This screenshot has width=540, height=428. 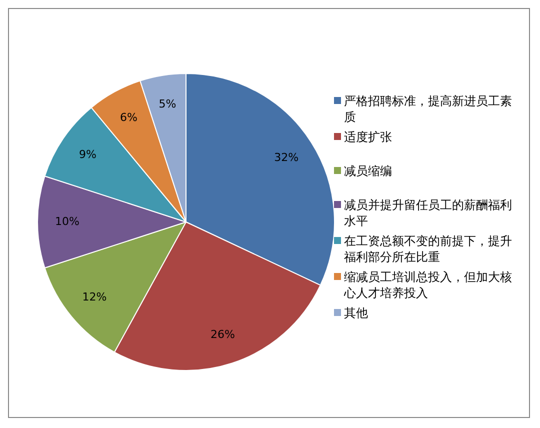 What do you see at coordinates (428, 213) in the screenshot?
I see `legend-label: 减员并提升留任员工的薪酬福利水平` at bounding box center [428, 213].